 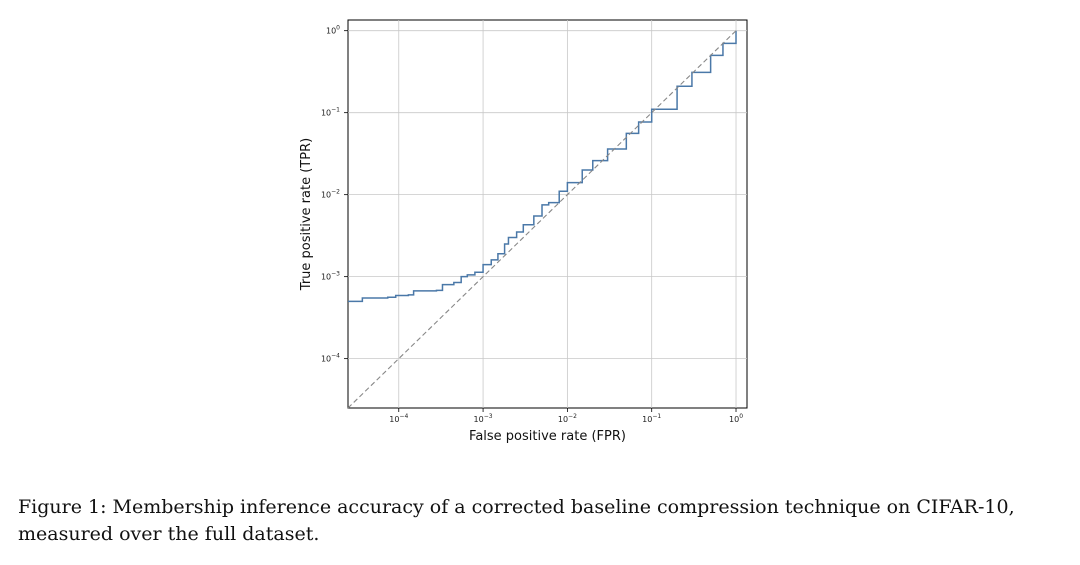 I want to click on y-tick-label-1: 10⁻³, so click(x=330, y=276).